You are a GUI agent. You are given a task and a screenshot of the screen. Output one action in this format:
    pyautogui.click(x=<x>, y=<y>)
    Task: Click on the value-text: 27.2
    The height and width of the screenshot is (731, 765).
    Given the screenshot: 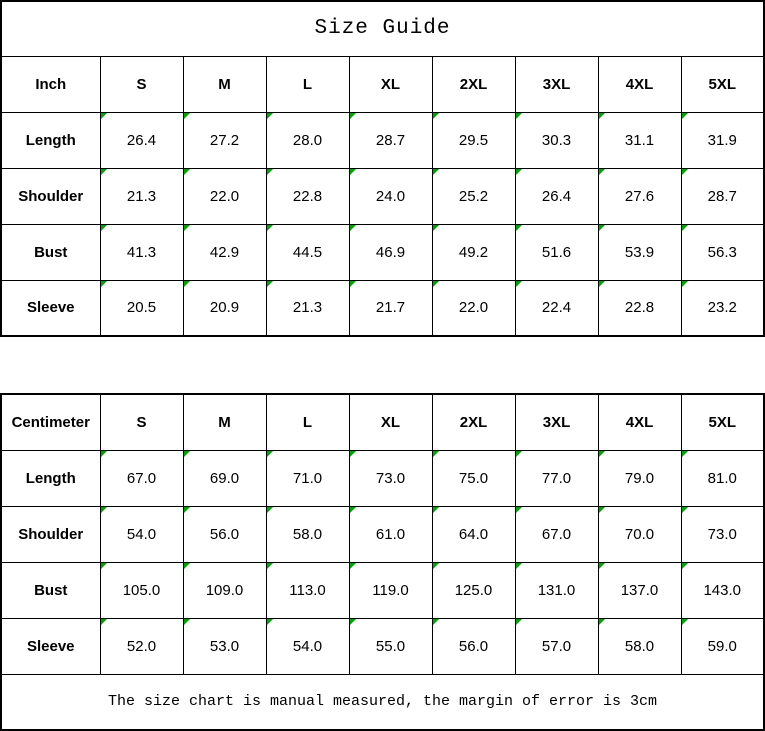 What is the action you would take?
    pyautogui.click(x=224, y=140)
    